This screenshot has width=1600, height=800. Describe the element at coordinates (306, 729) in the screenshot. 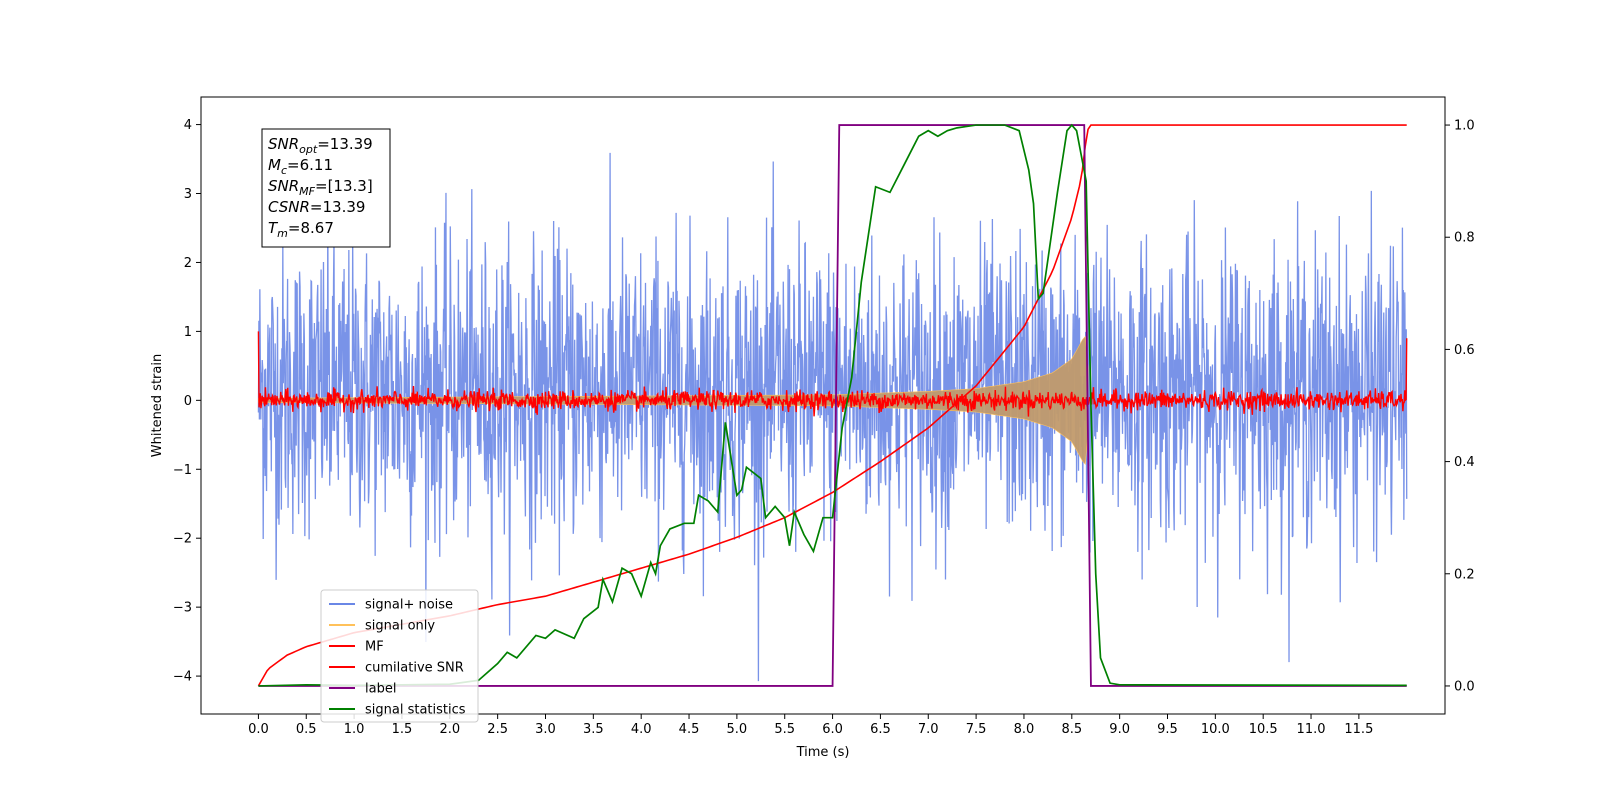

I see `x-tick-label: 0.5` at that location.